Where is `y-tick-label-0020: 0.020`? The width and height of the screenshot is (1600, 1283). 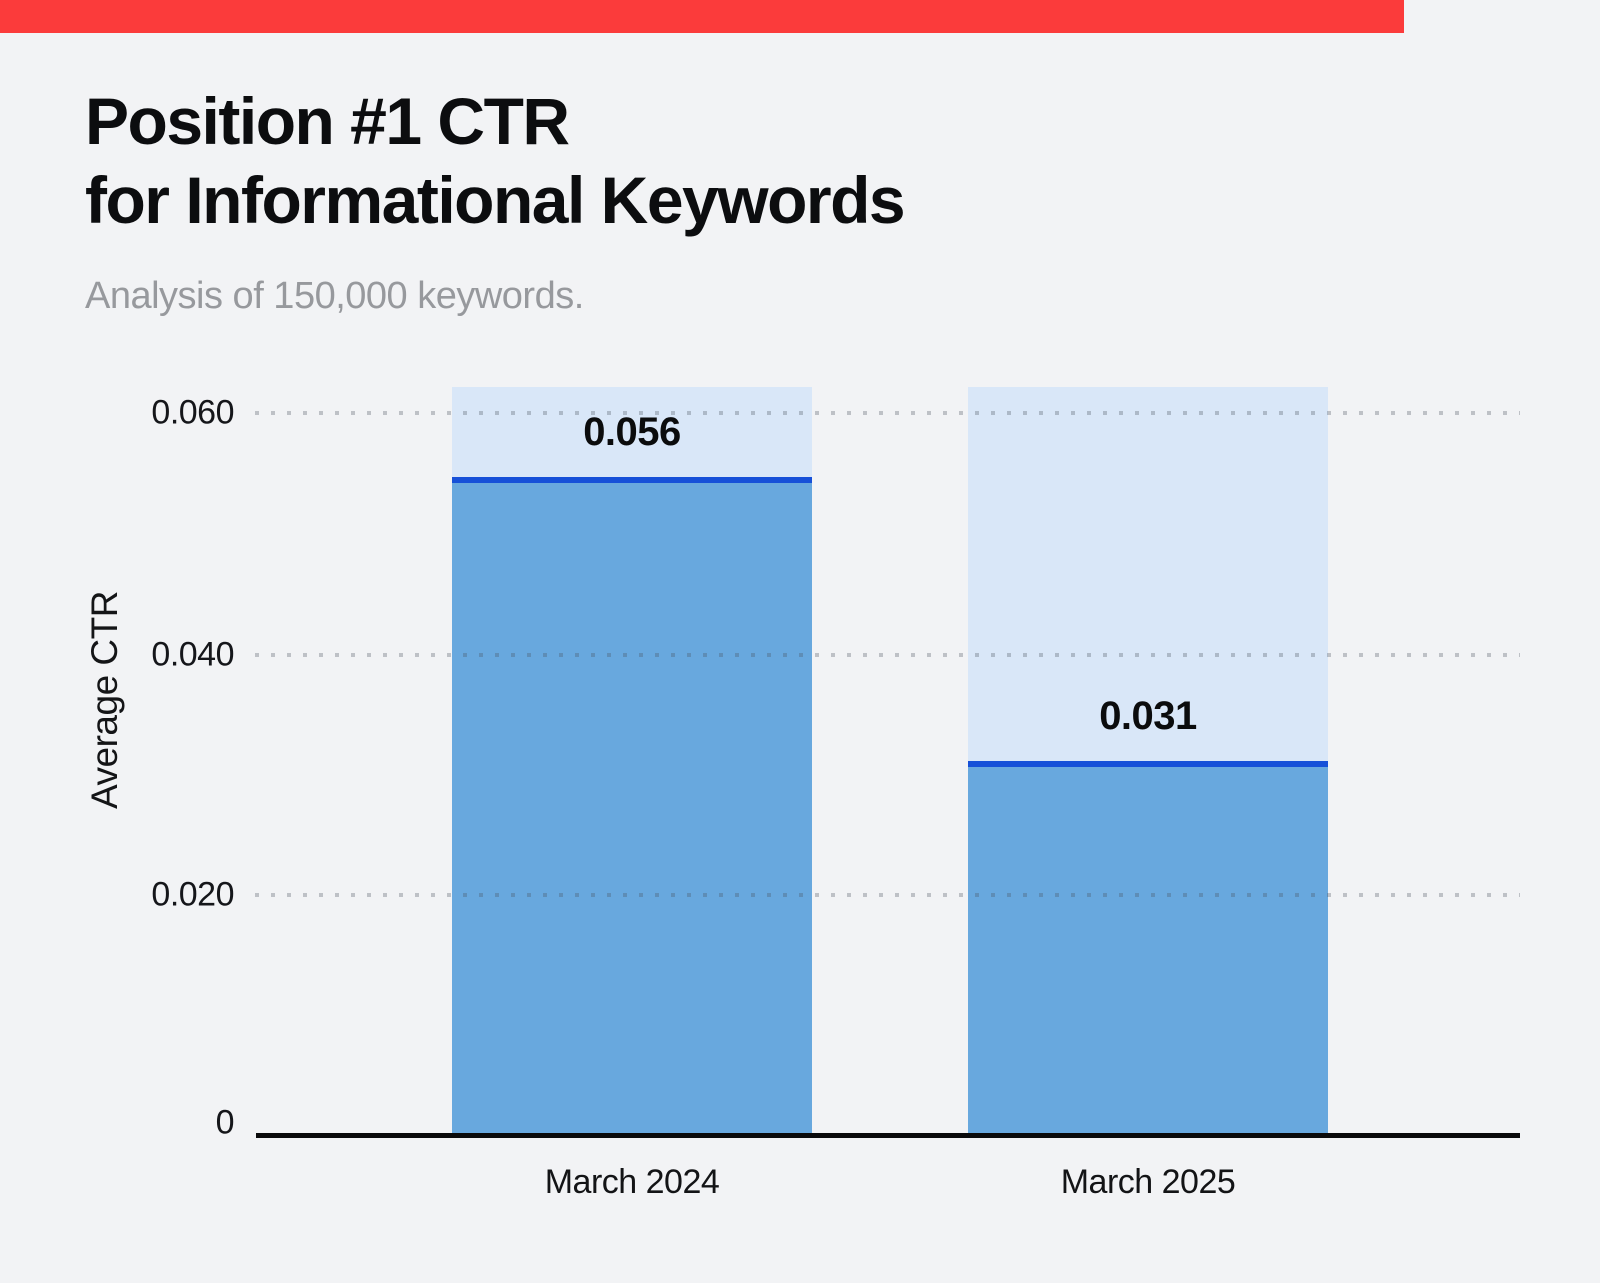 y-tick-label-0020: 0.020 is located at coordinates (192, 894).